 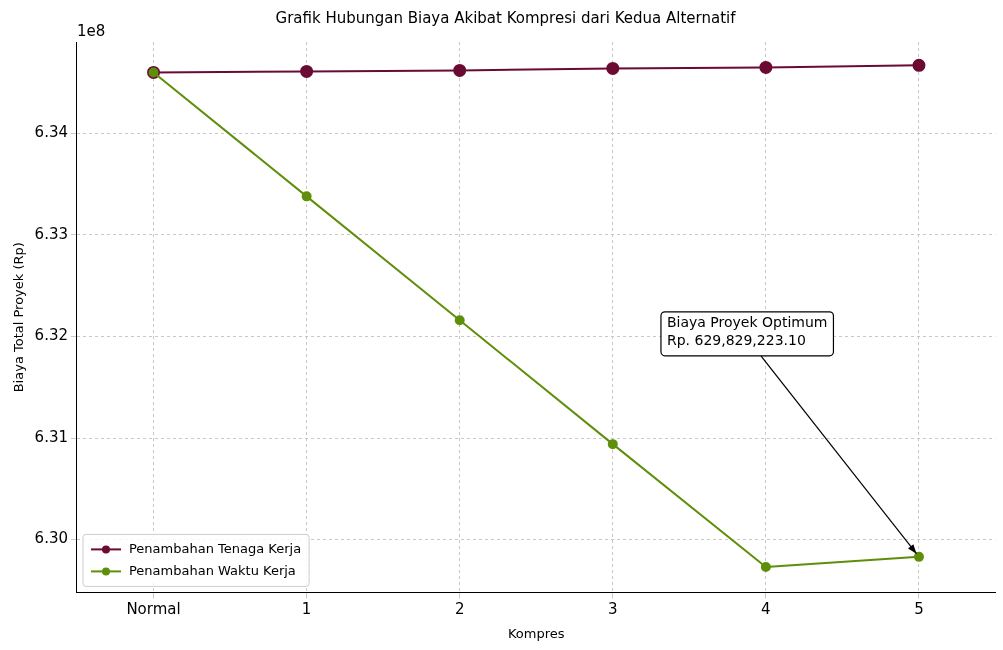 I want to click on x-tick-label: 1, so click(x=306, y=609).